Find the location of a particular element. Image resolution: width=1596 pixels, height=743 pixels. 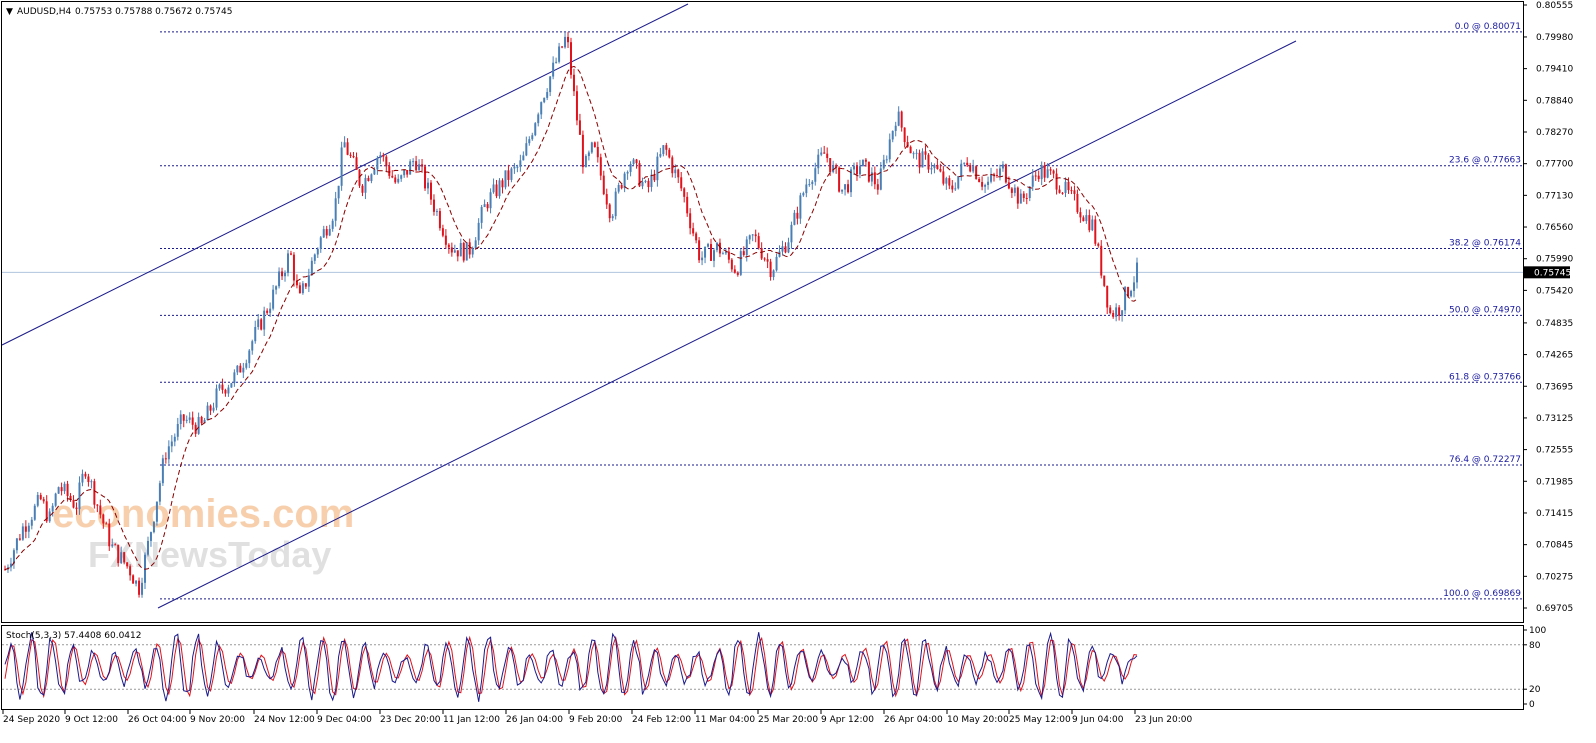

time-tick-label: 9 Jun 04:00 is located at coordinates (1098, 720).